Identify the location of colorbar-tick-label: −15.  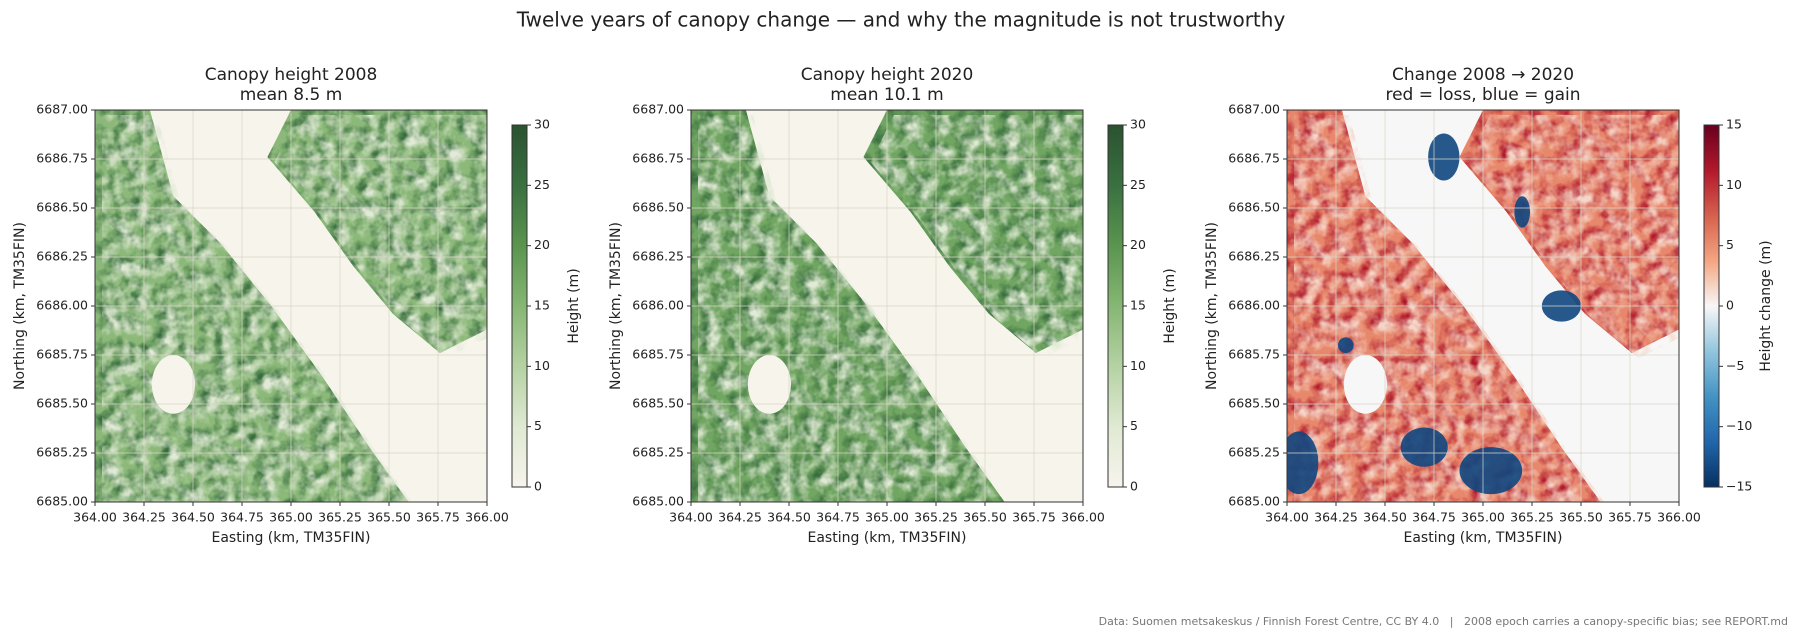
(1739, 486).